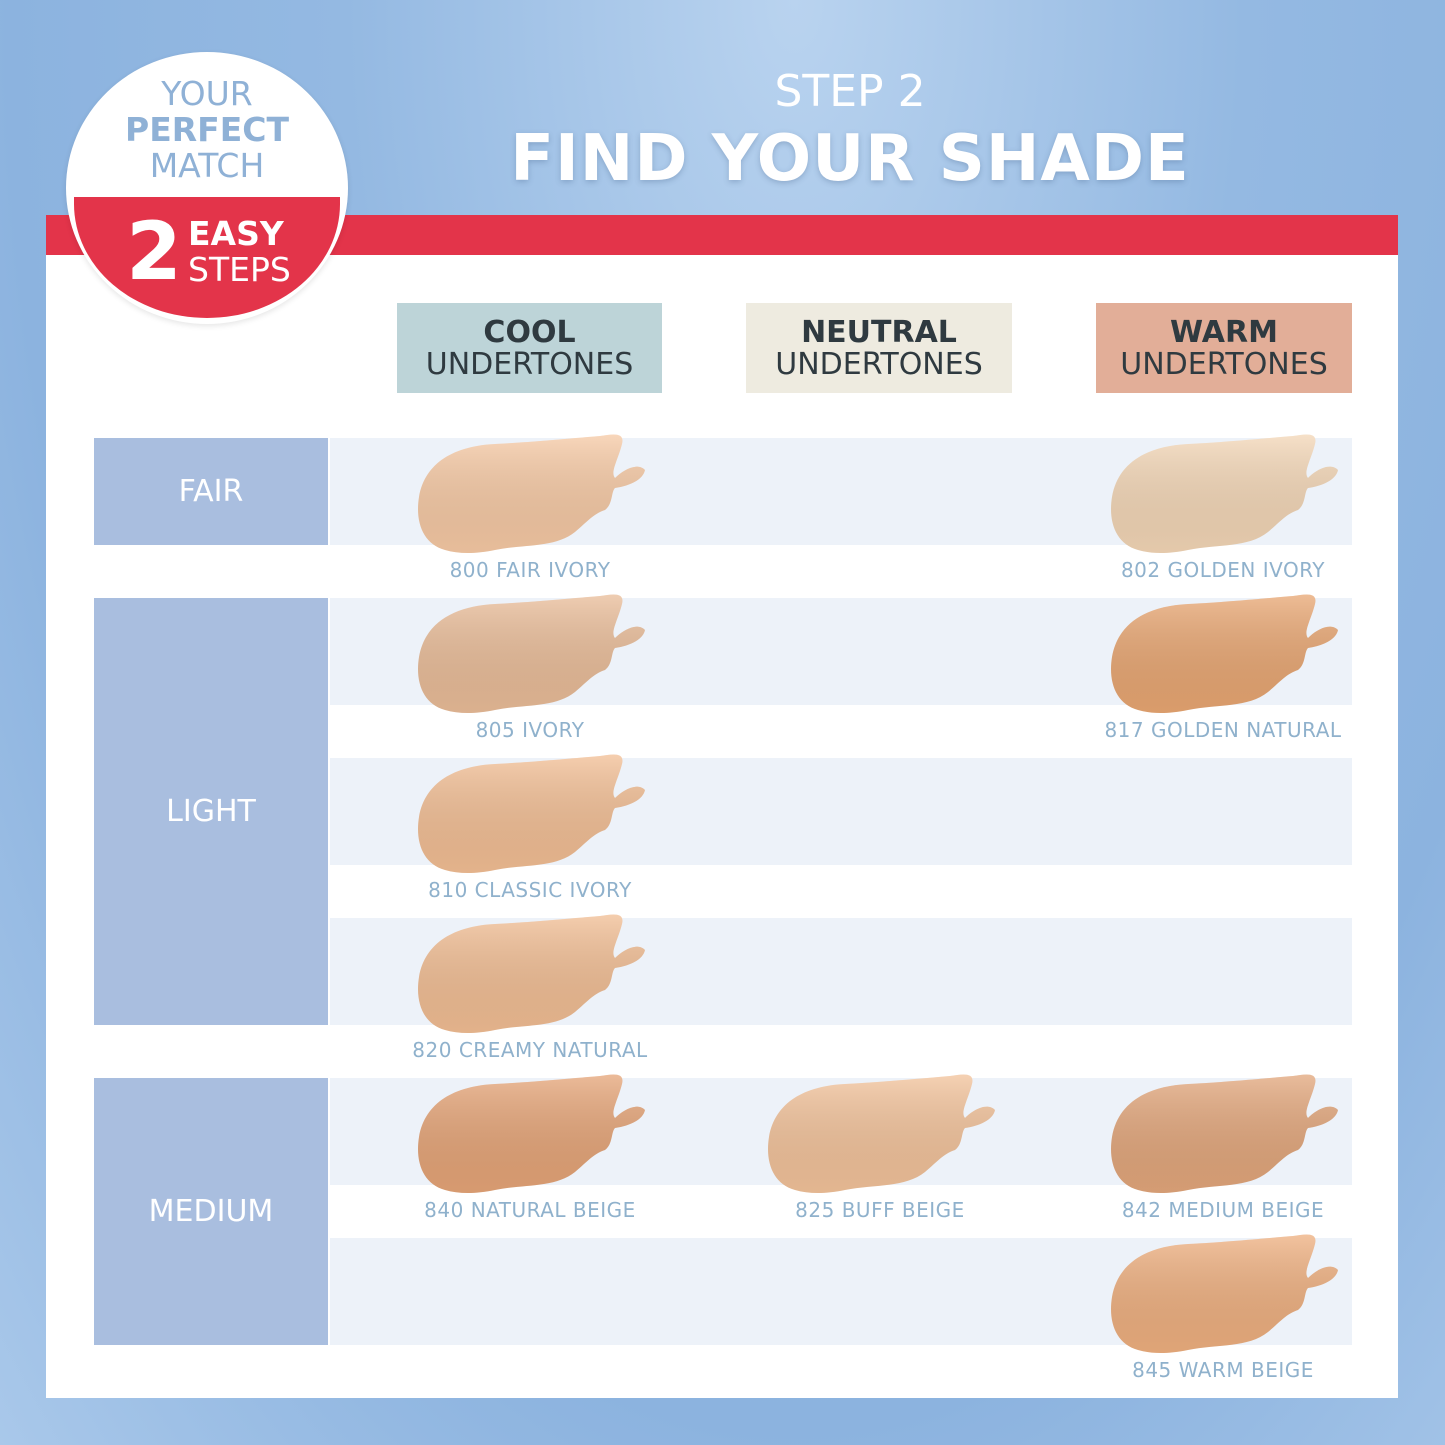 This screenshot has height=1445, width=1445. What do you see at coordinates (1223, 730) in the screenshot?
I see `shade-name: 817 GOLDEN NATURAL` at bounding box center [1223, 730].